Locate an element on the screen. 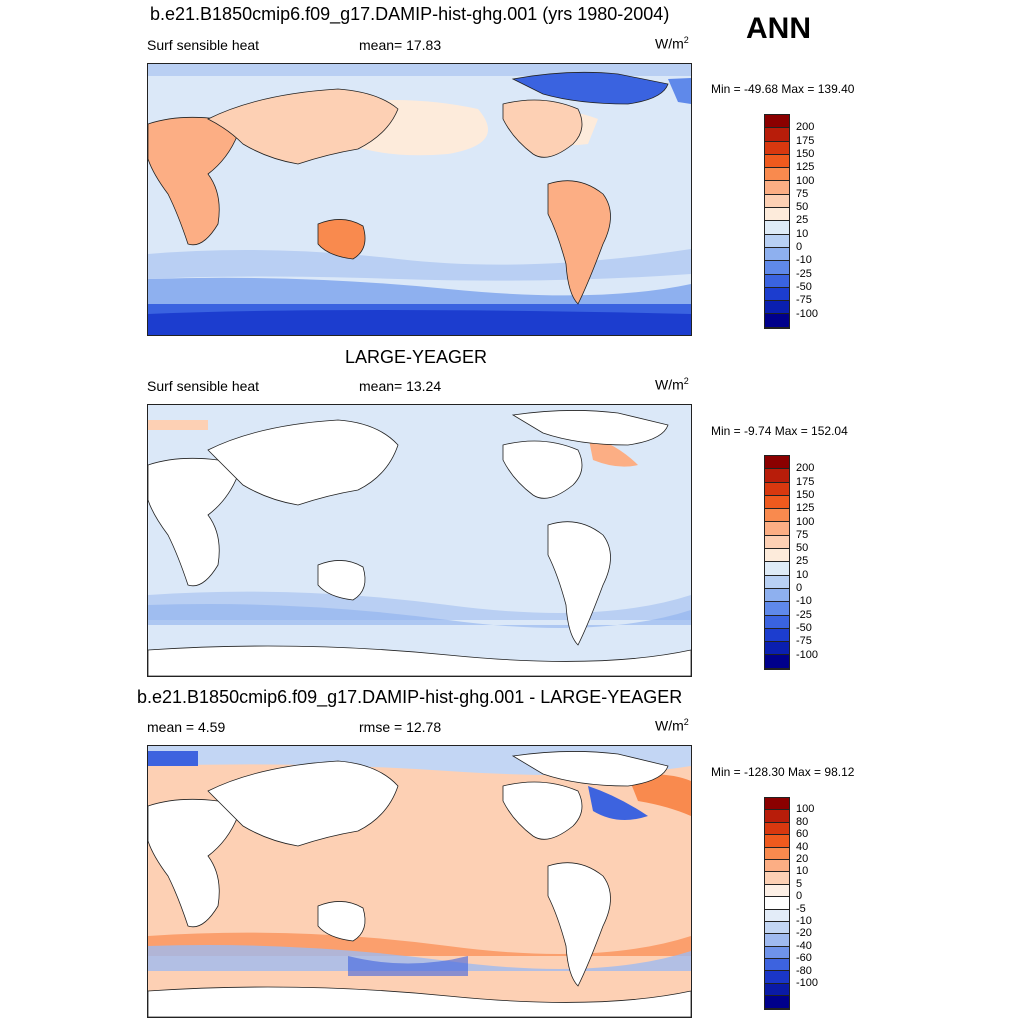 This screenshot has width=1024, height=1024. colorbar-tick-label: -60 is located at coordinates (804, 958).